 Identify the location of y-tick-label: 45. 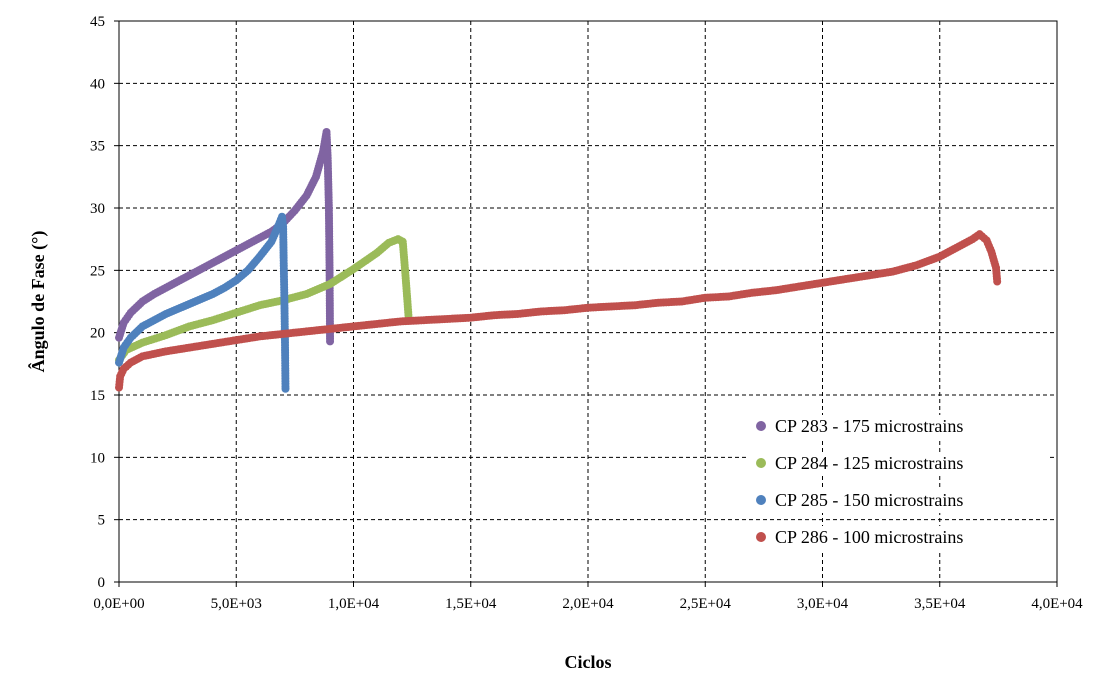
(97, 22).